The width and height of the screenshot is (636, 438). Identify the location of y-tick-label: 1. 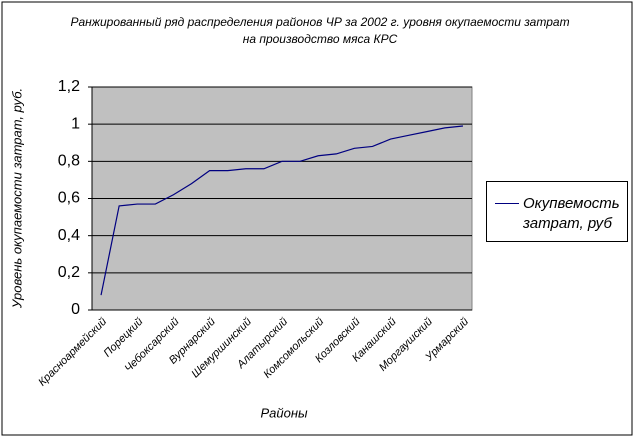
(75, 123).